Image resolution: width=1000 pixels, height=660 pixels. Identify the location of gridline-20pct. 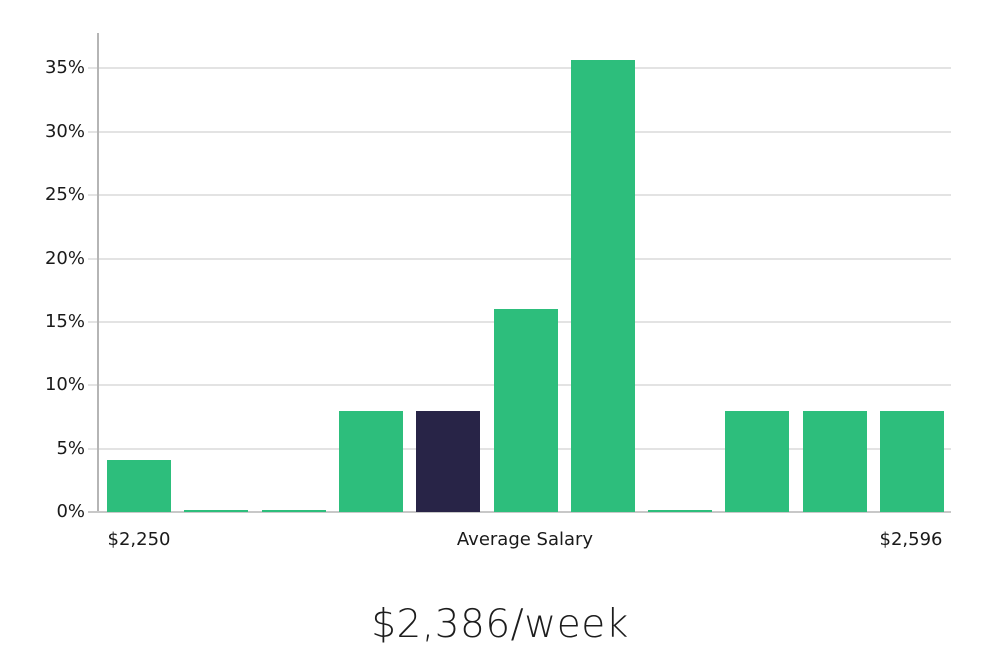
(519, 258).